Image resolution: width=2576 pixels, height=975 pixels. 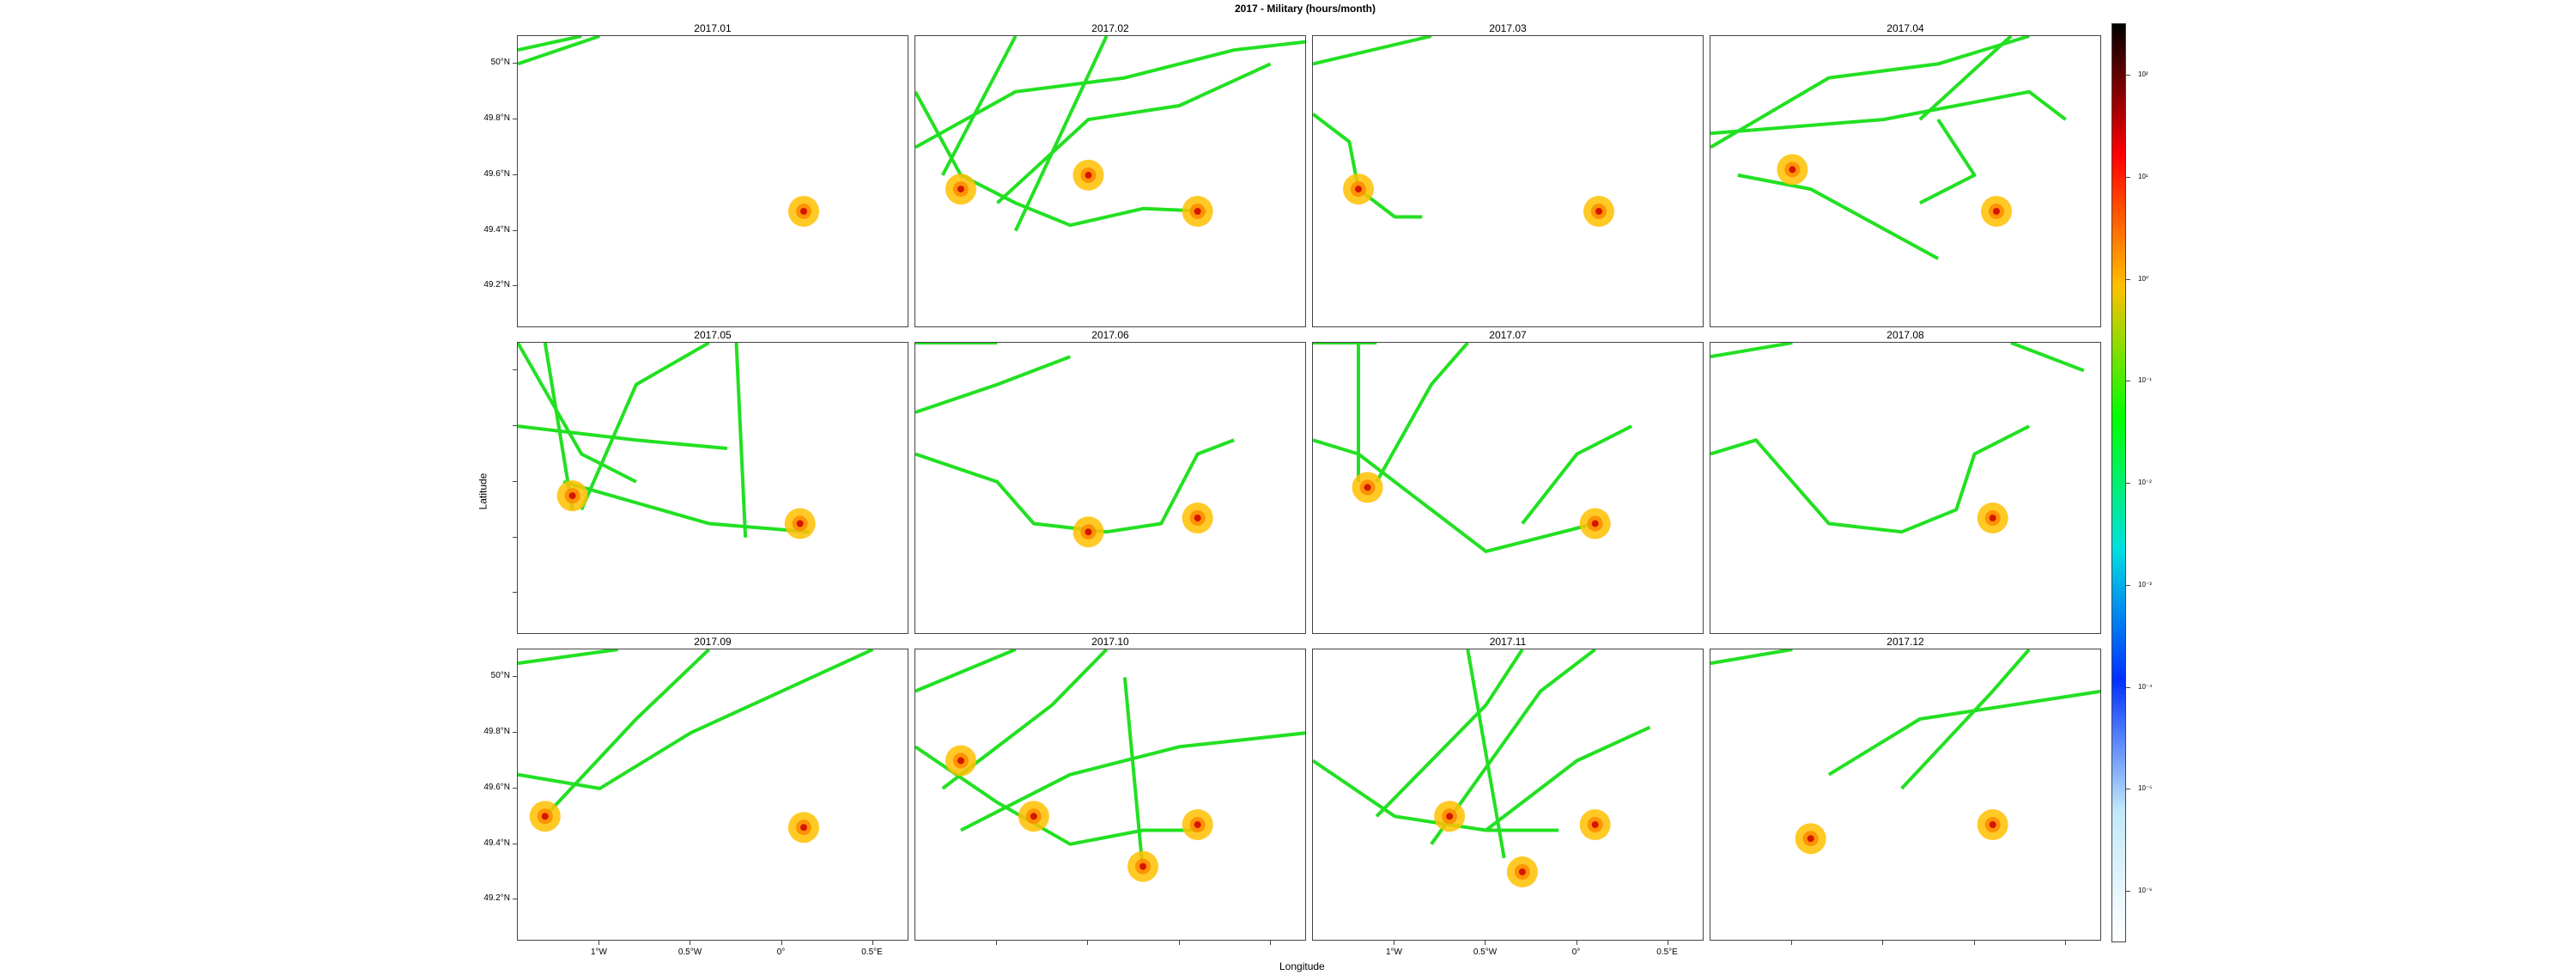 What do you see at coordinates (1110, 642) in the screenshot?
I see `panel-title: 2017.10` at bounding box center [1110, 642].